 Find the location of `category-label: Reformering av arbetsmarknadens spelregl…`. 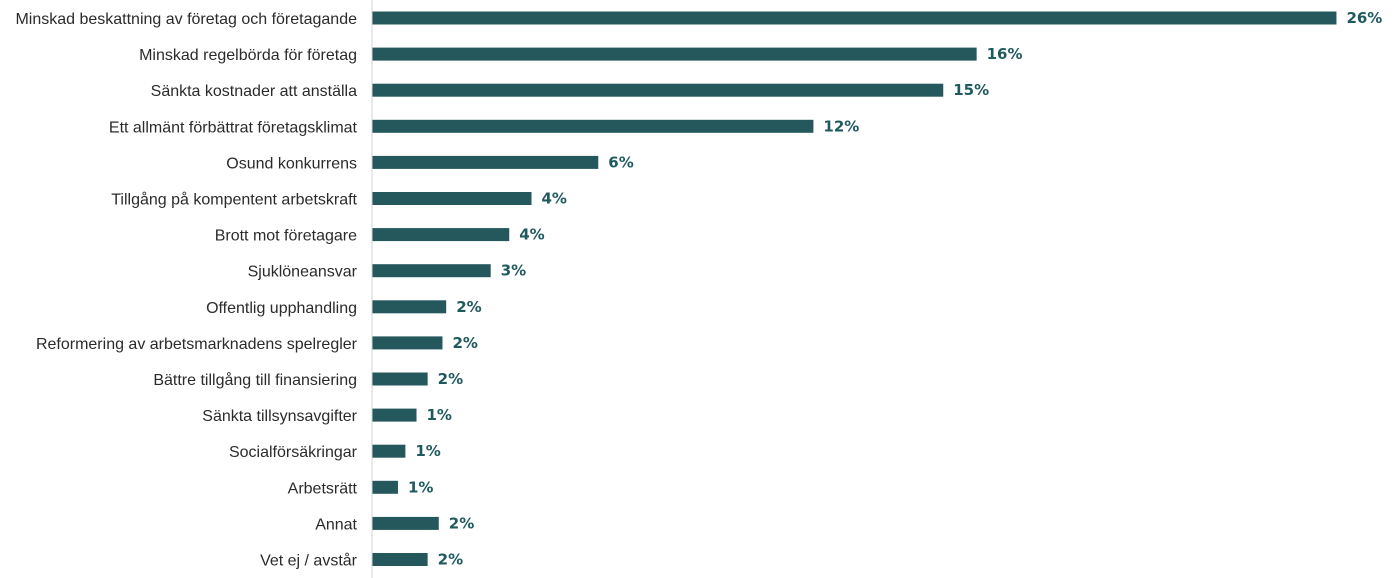

category-label: Reformering av arbetsmarknadens spelregl… is located at coordinates (197, 344).